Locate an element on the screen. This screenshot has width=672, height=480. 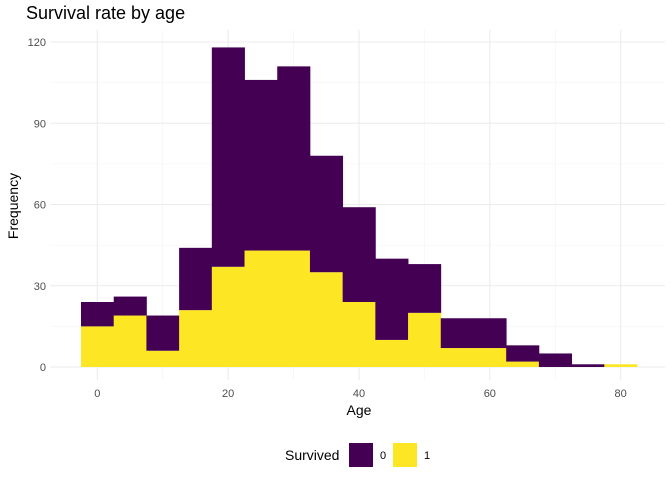
y-tick-label: 120 is located at coordinates (37, 43).